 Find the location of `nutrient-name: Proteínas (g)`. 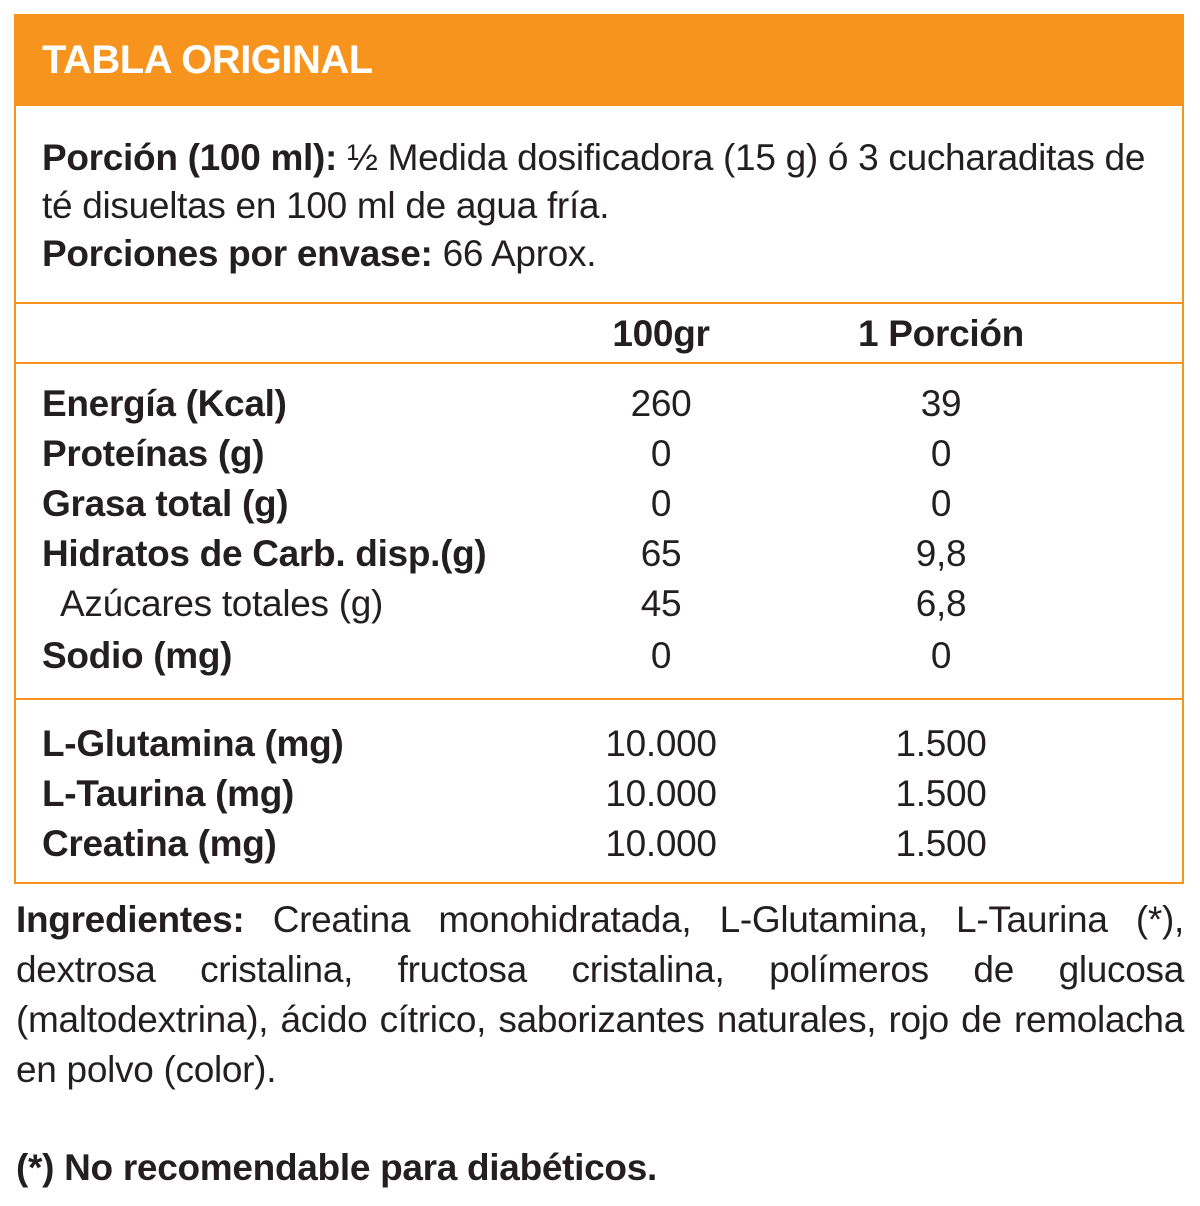

nutrient-name: Proteínas (g) is located at coordinates (153, 453).